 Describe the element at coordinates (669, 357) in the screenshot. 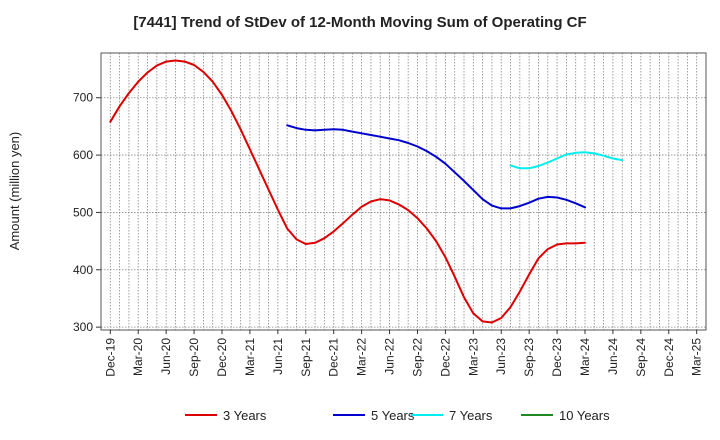

I see `x-tick-label: Dec-24` at that location.